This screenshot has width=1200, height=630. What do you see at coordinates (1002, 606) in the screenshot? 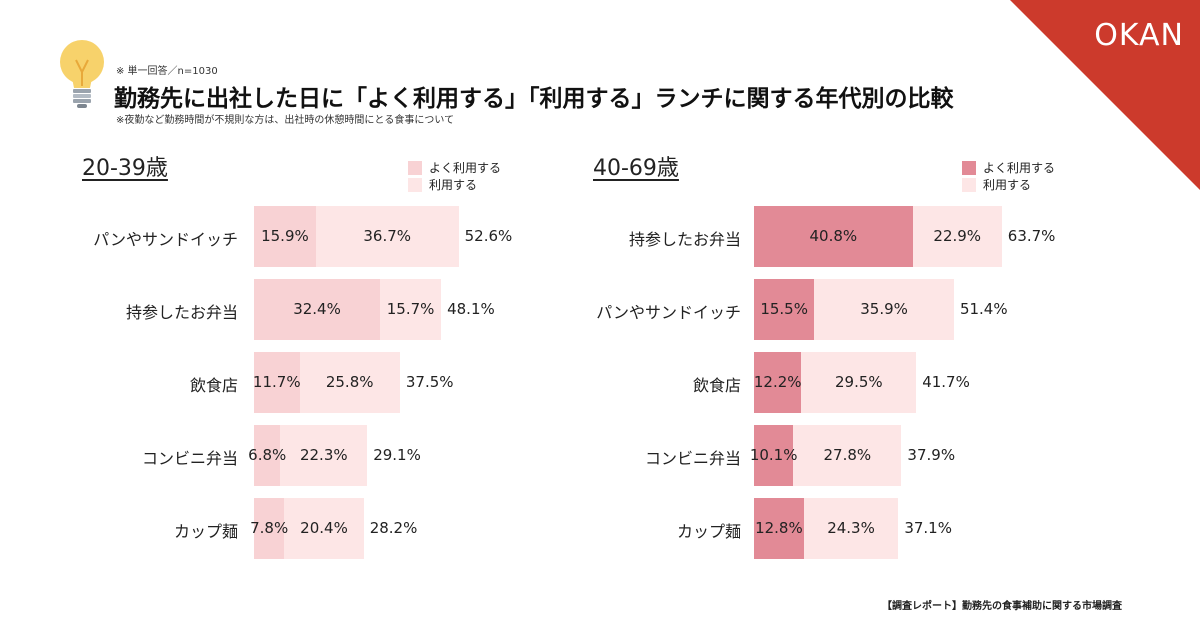
I see `footer-source: 【調査レポート】勤務先の食事補助に関する市場調査` at bounding box center [1002, 606].